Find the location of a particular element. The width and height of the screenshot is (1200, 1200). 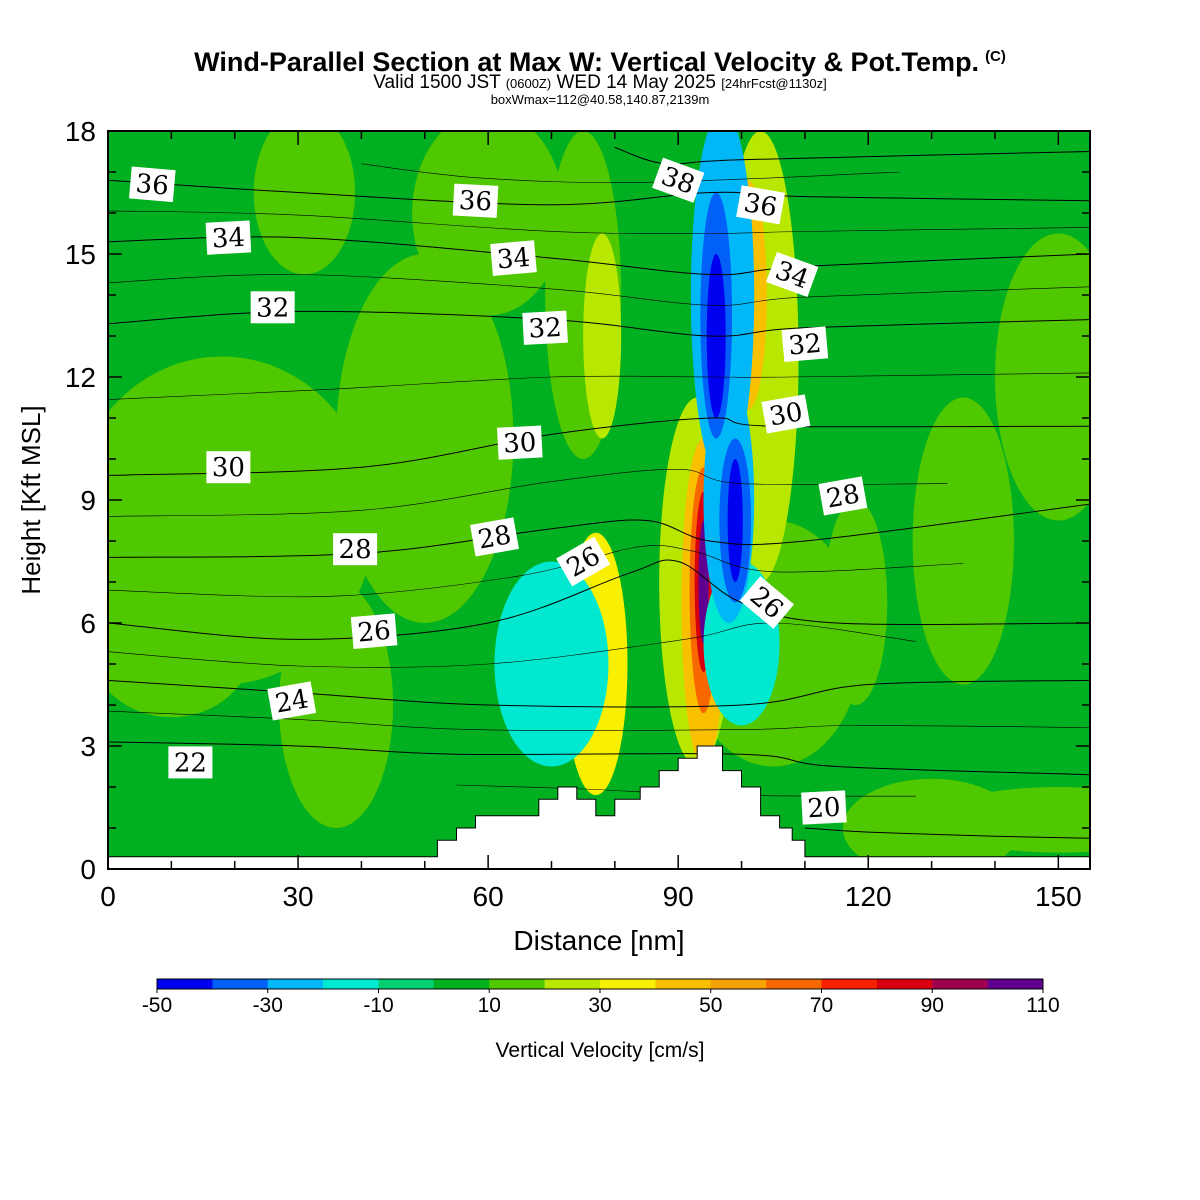

colorbar-tick-label: 30 is located at coordinates (599, 1005).